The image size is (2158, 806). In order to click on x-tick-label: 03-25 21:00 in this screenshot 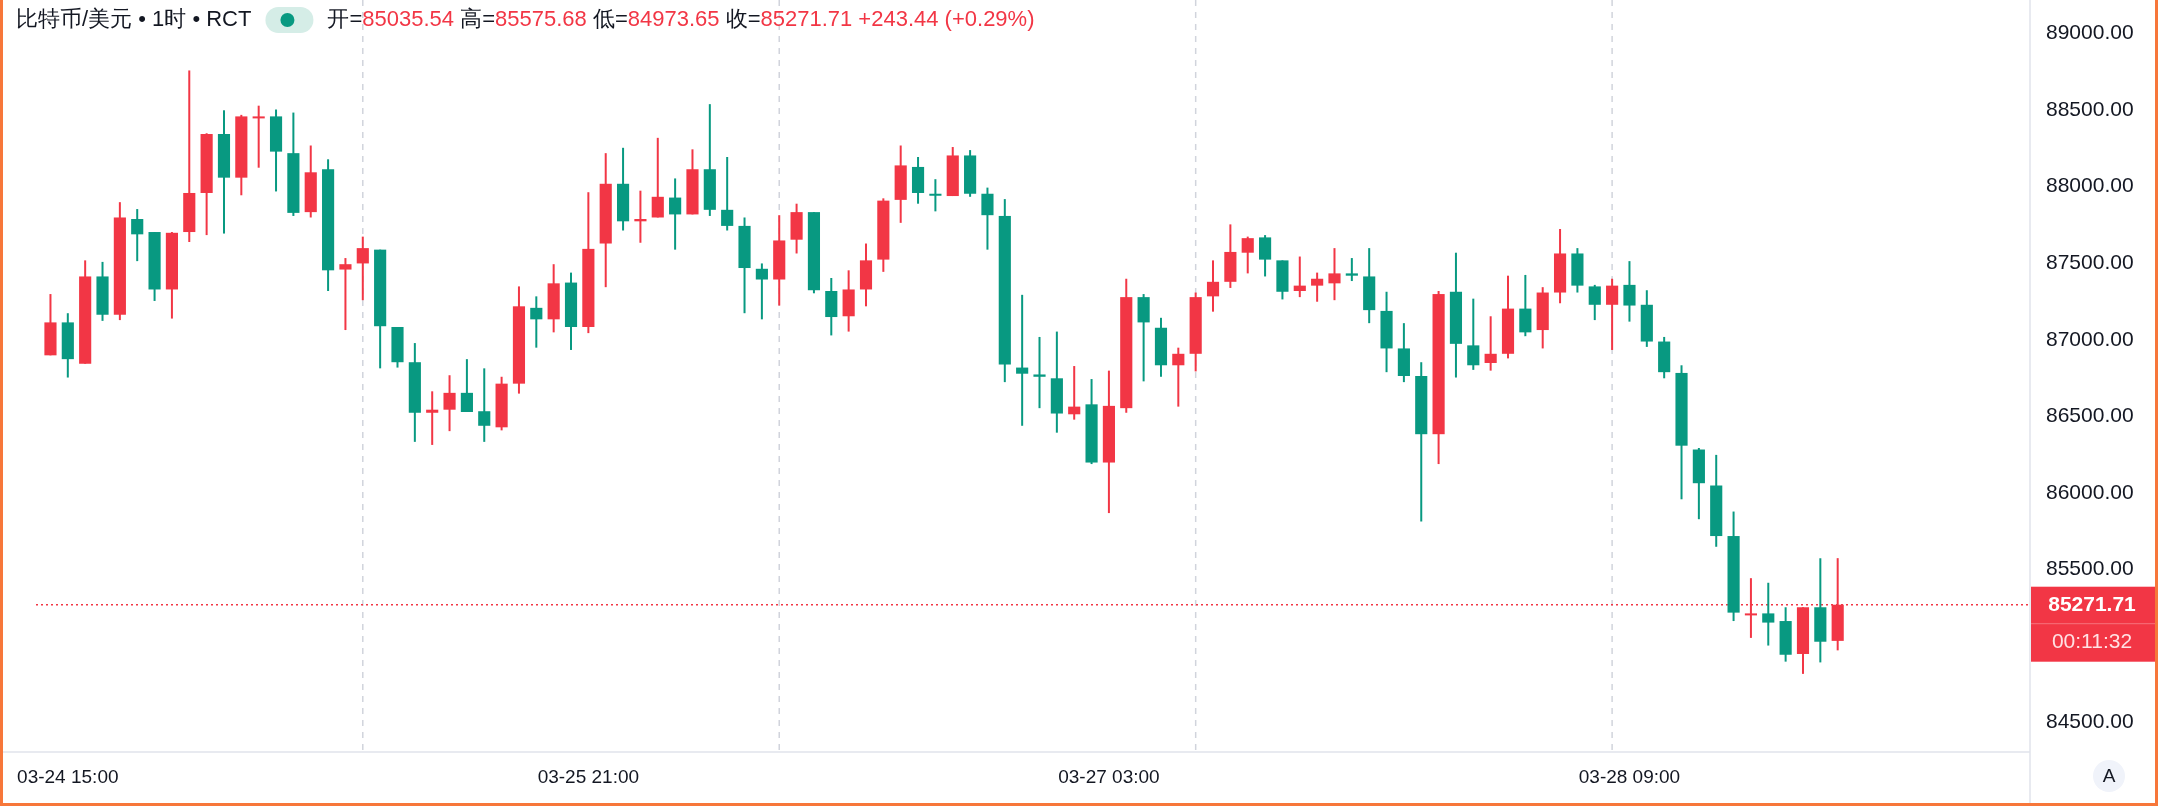, I will do `click(588, 777)`.